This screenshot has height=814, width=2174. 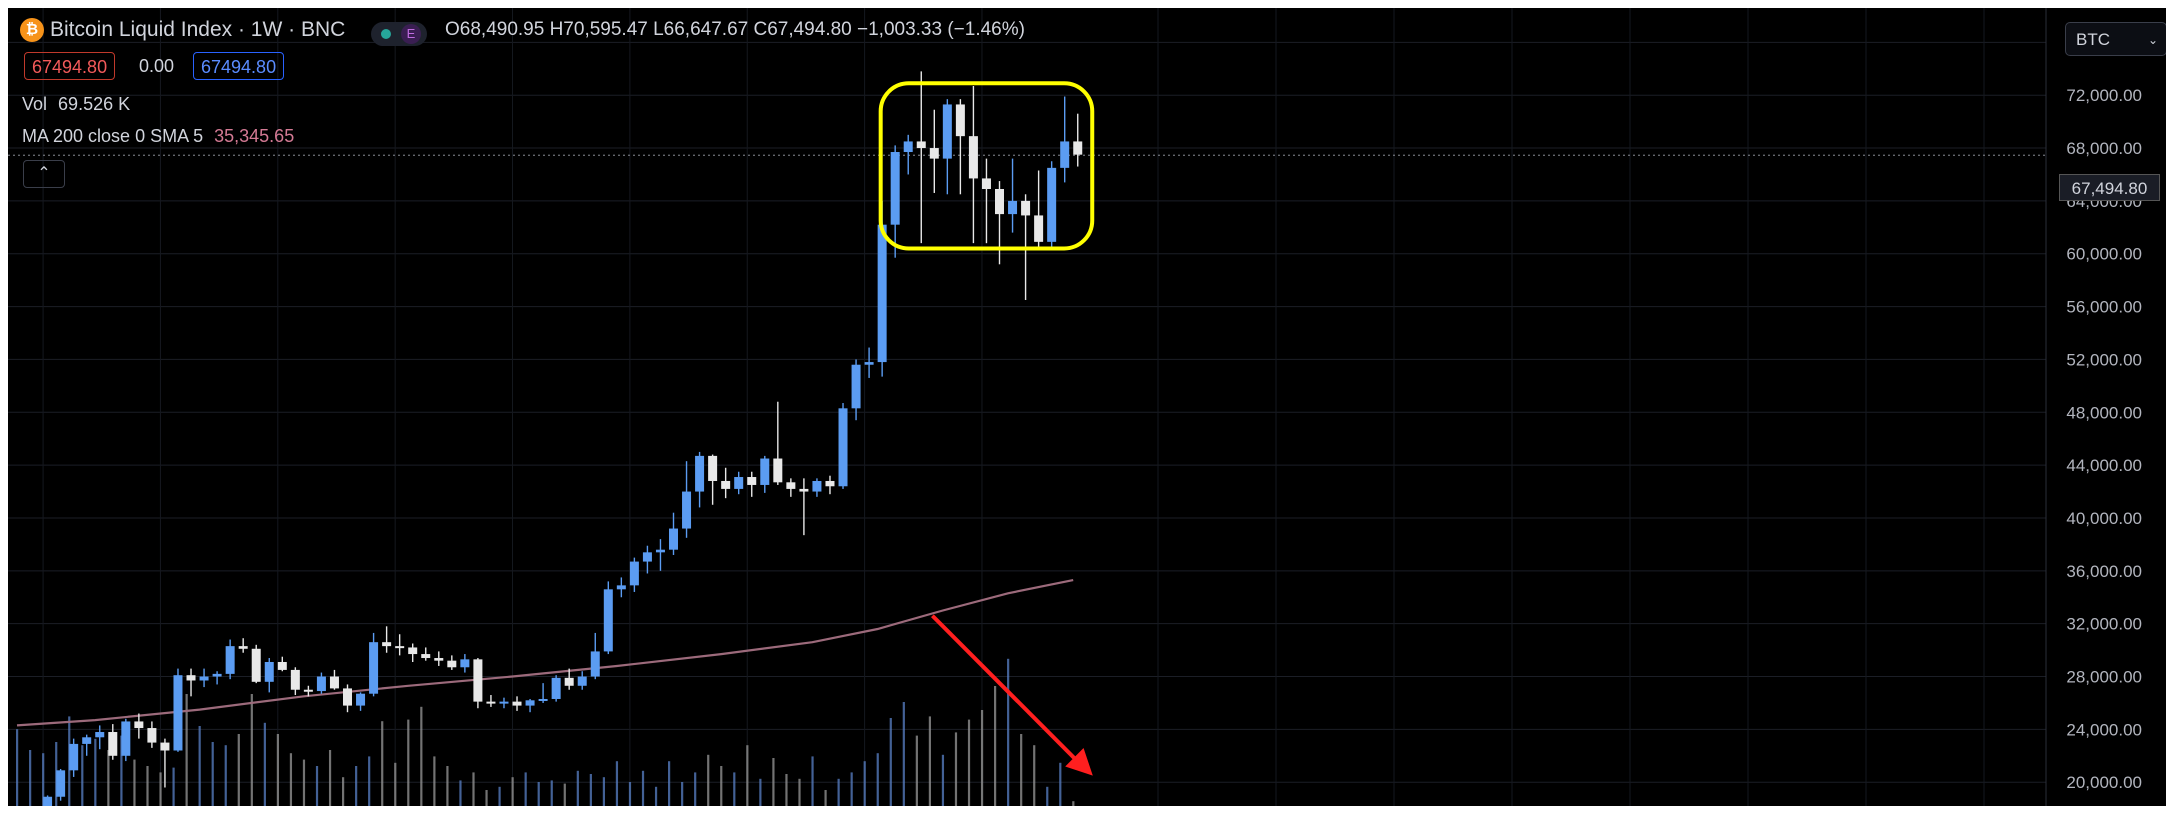 What do you see at coordinates (70, 66) in the screenshot?
I see `sell-price-badge: 67494.80` at bounding box center [70, 66].